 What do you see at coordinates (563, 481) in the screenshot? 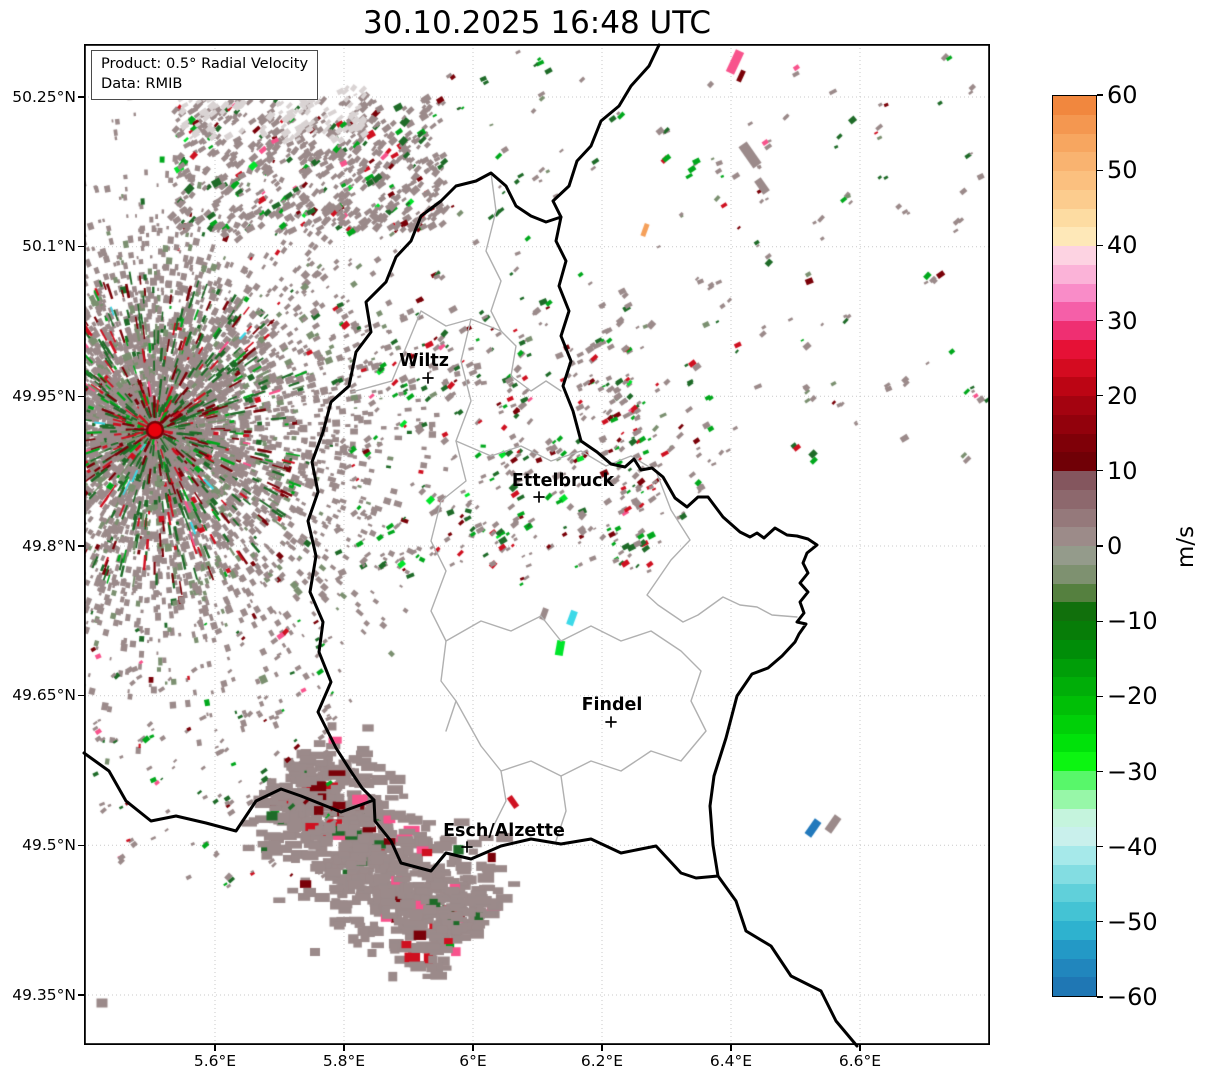
I see `city-label-ettelbruck: Ettelbruck` at bounding box center [563, 481].